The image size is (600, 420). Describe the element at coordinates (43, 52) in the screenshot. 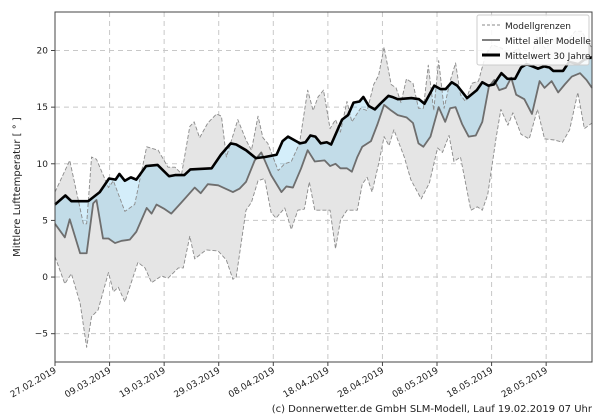

I see `y-tick-label: 20` at that location.